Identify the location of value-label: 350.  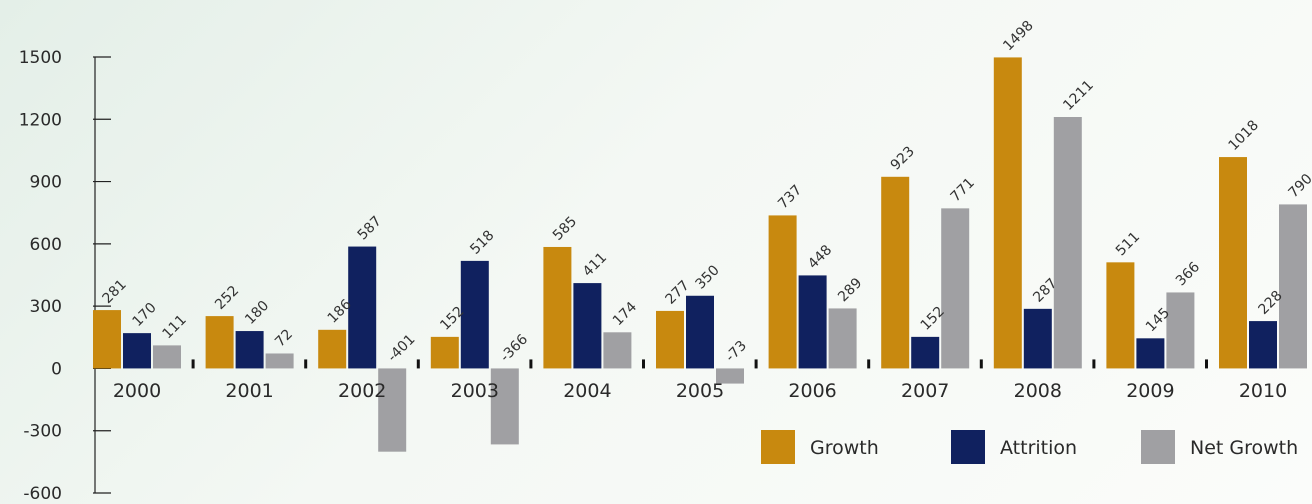
(708, 277).